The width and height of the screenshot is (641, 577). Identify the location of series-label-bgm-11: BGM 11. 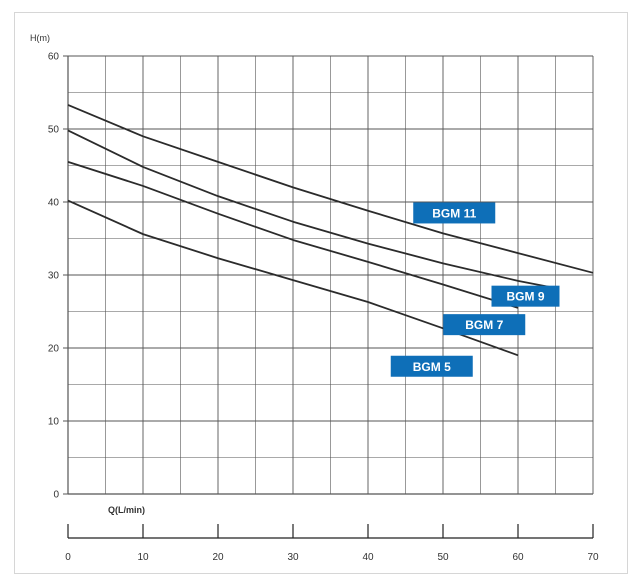
(454, 213).